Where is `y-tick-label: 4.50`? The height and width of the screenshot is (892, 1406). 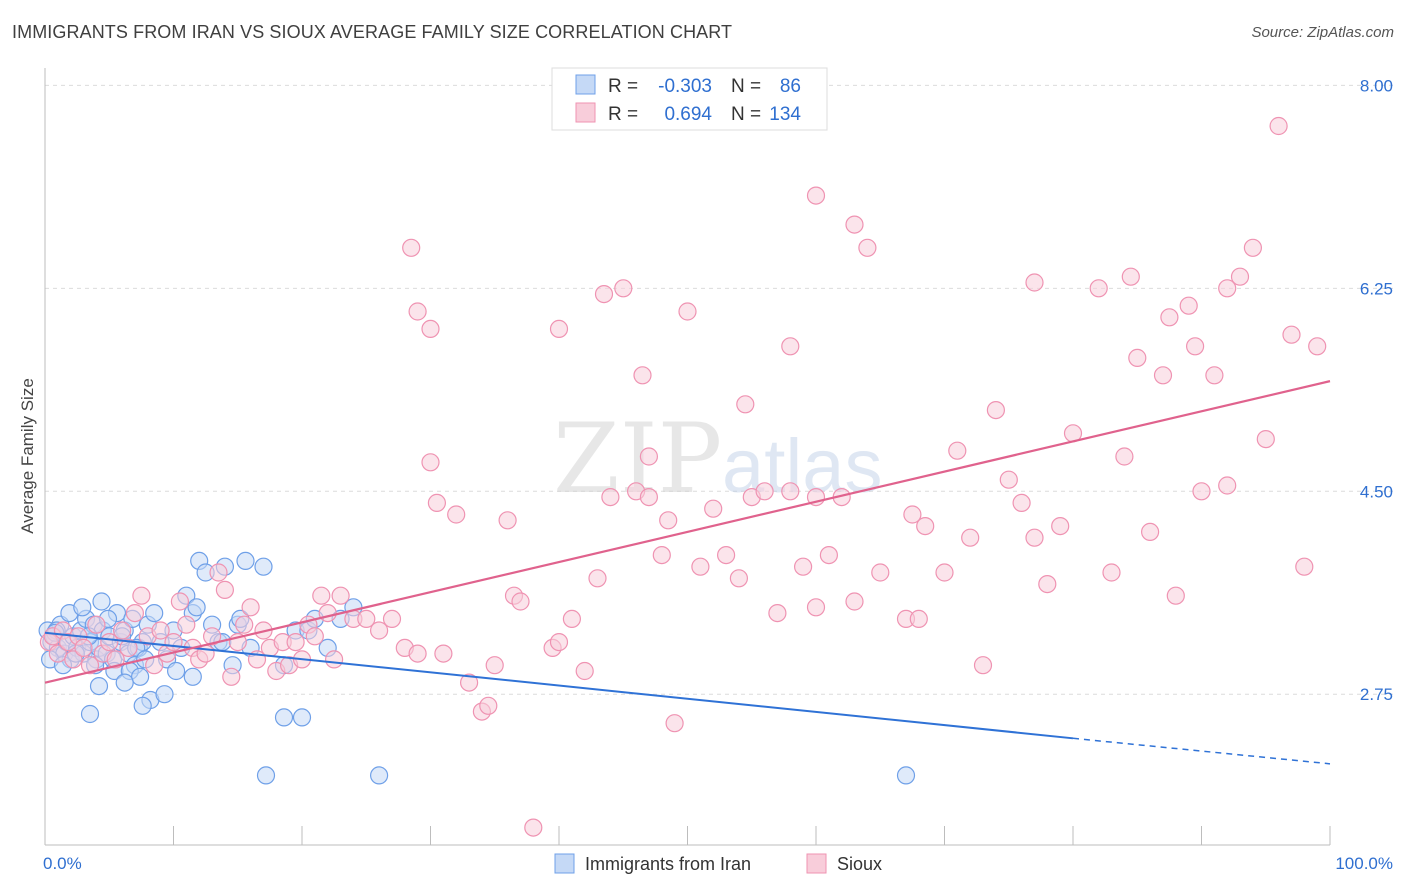 y-tick-label: 4.50 is located at coordinates (1376, 491).